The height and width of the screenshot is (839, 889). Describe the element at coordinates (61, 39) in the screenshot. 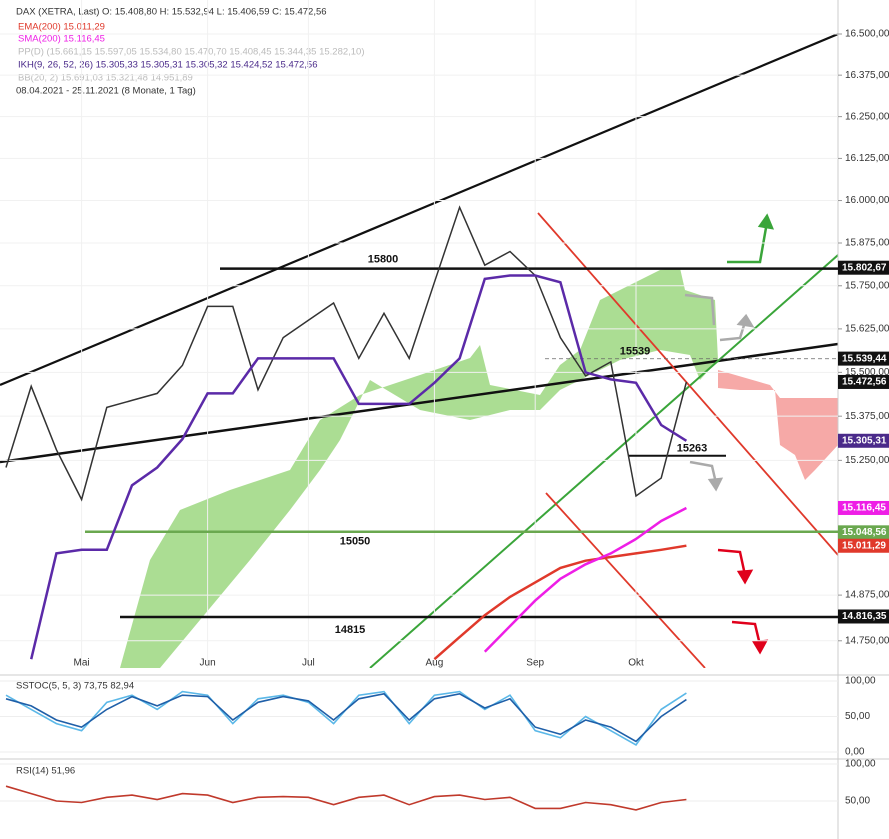

I see `legend-entry: SMA(200) 15.116,45` at that location.